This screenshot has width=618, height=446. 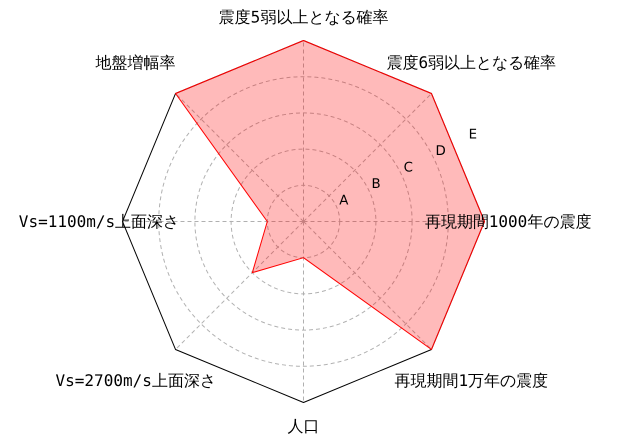 What do you see at coordinates (408, 168) in the screenshot?
I see `y-tick-label: C` at bounding box center [408, 168].